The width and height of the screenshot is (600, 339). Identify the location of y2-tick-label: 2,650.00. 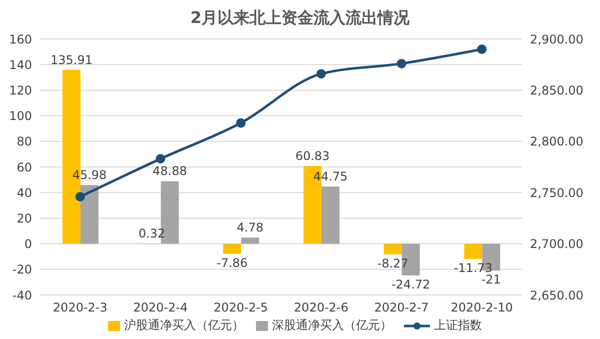
(557, 295).